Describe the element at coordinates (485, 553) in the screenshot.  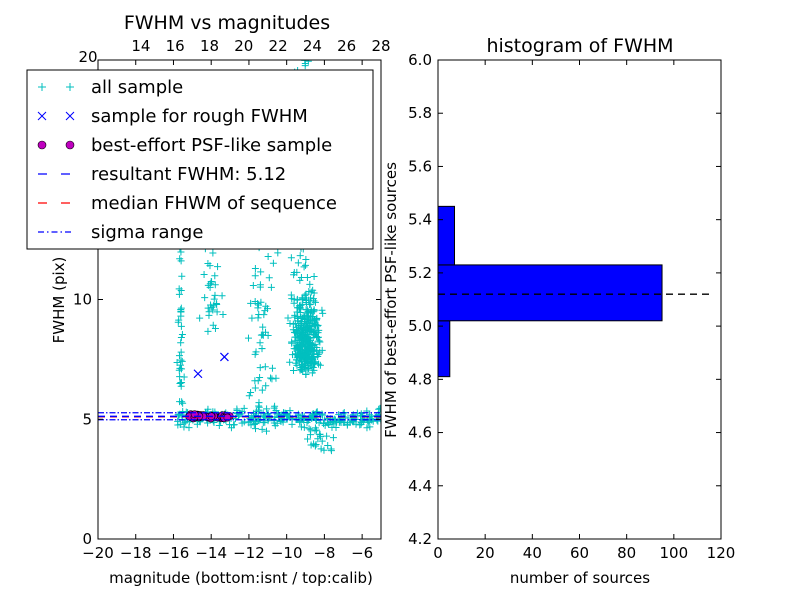
I see `x-tick-label: 20` at that location.